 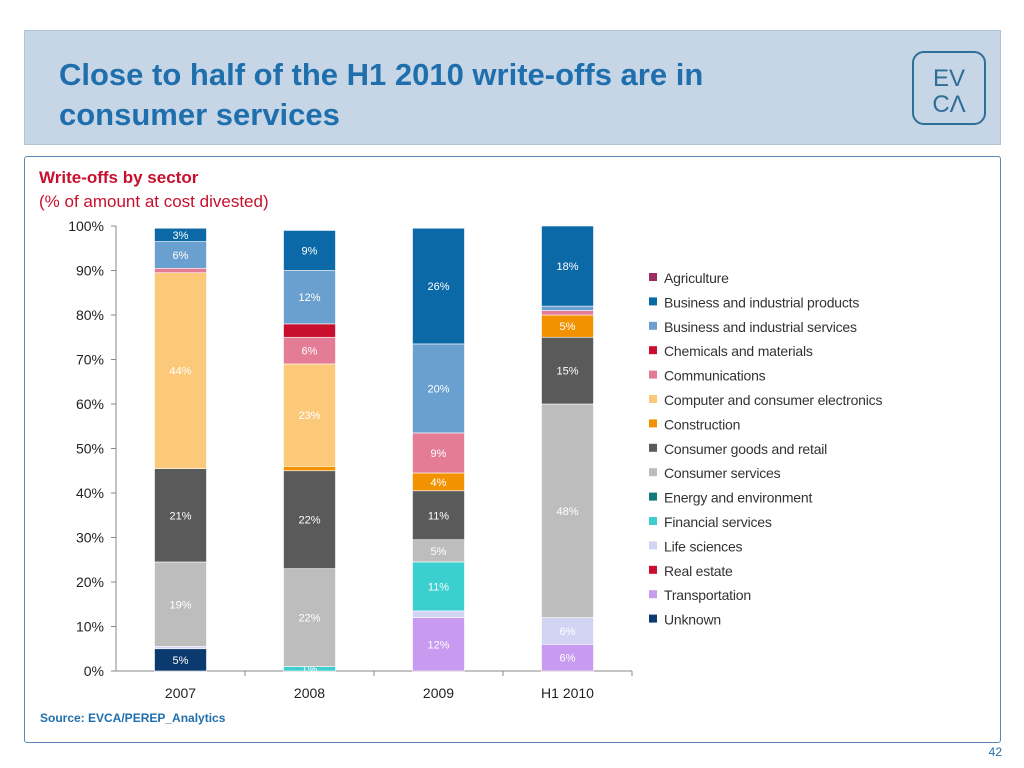 I want to click on legend-label: Unknown, so click(x=692, y=620).